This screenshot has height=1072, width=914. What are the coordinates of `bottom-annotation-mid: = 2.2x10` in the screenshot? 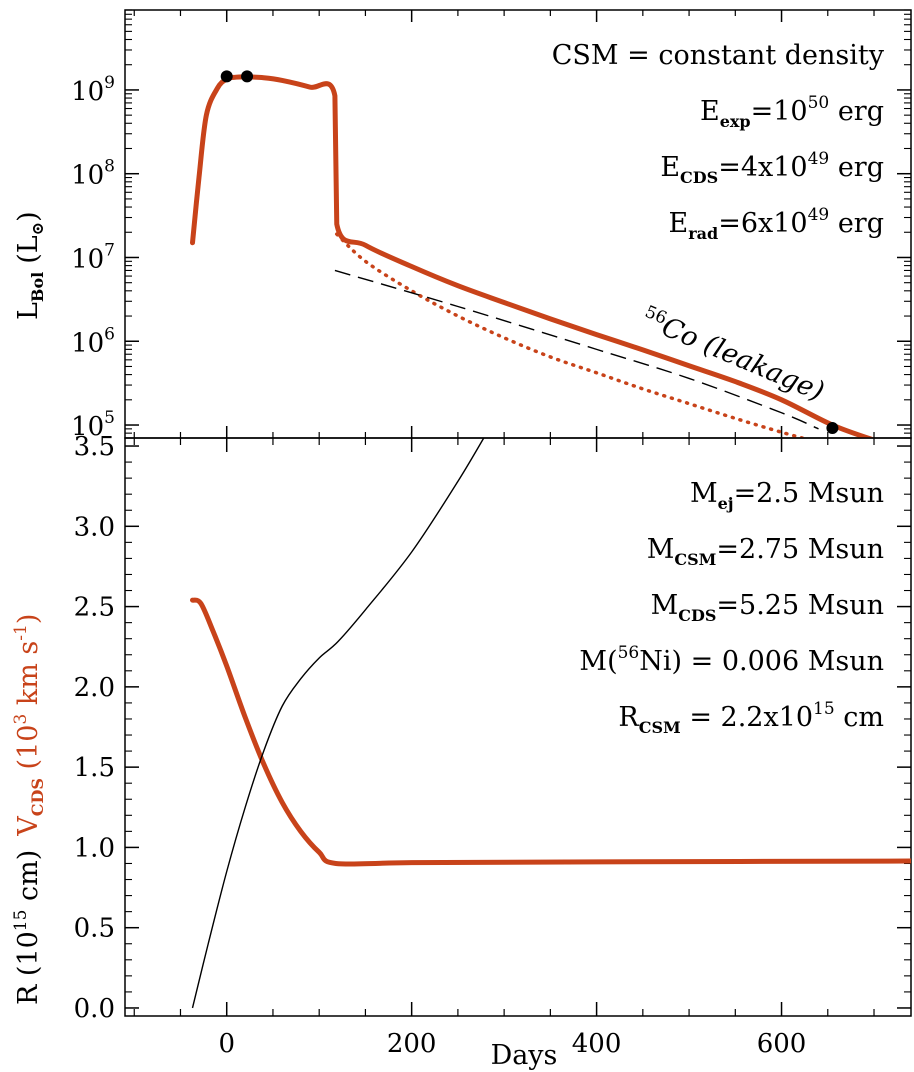 It's located at (747, 717).